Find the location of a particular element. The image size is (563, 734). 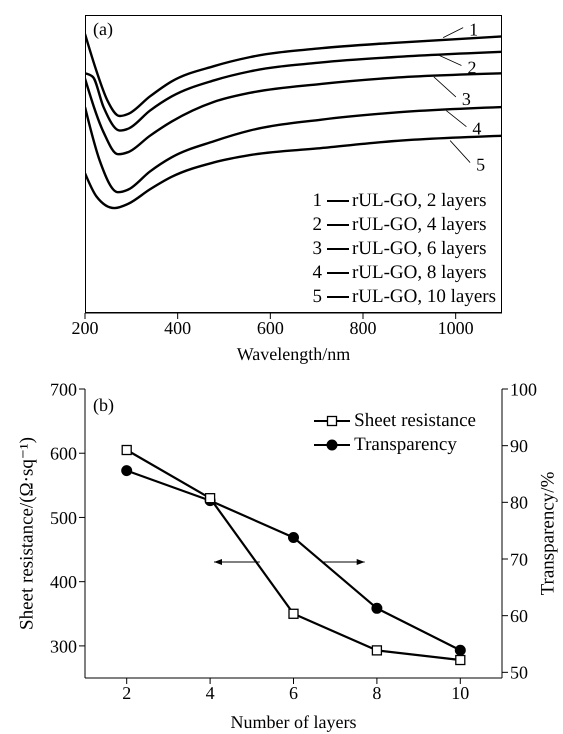

legend-label: Sheet resistance is located at coordinates (415, 421).